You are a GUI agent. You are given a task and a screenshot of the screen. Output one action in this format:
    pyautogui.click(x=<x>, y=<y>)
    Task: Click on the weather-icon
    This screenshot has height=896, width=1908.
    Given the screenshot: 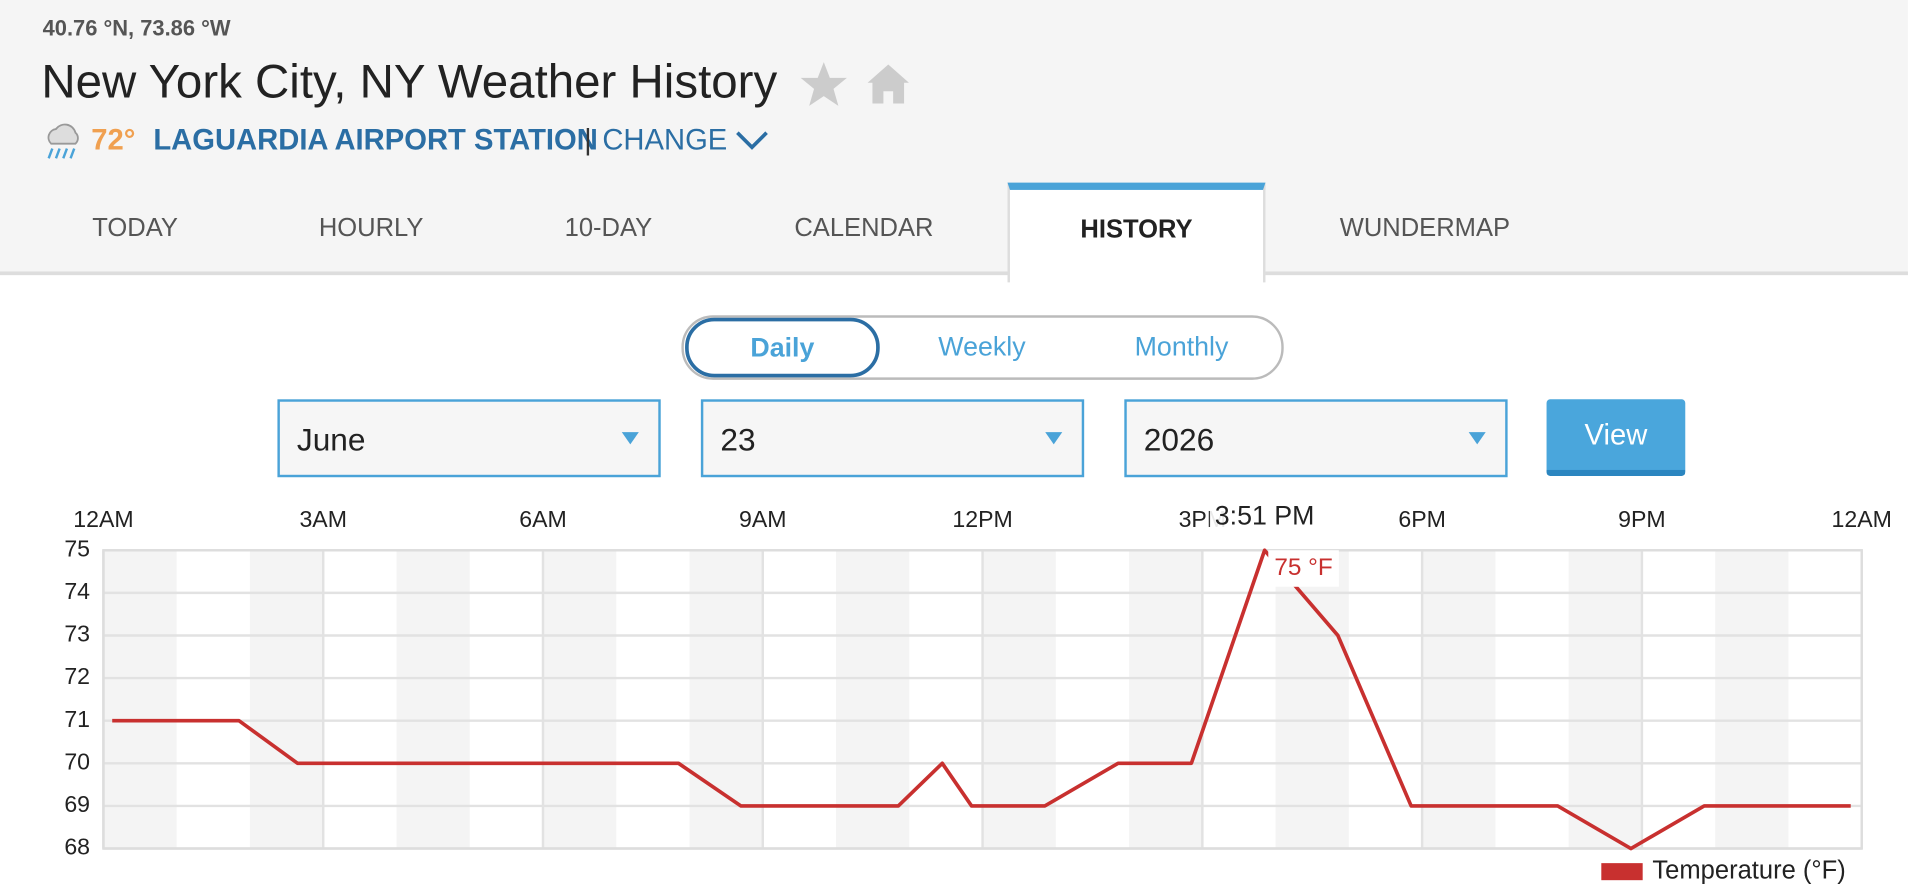 What is the action you would take?
    pyautogui.click(x=63, y=141)
    